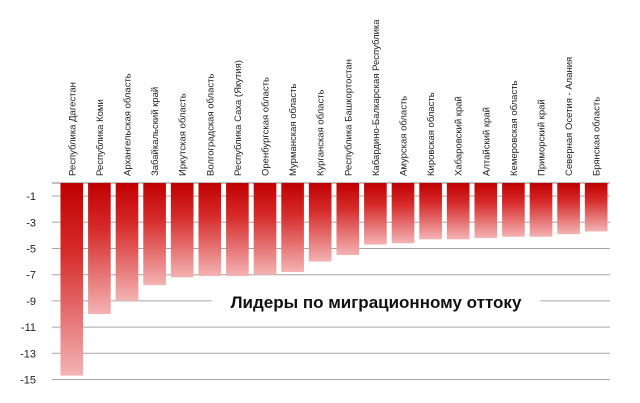 This screenshot has width=640, height=403. What do you see at coordinates (321, 132) in the screenshot?
I see `category-label: Курганская область` at bounding box center [321, 132].